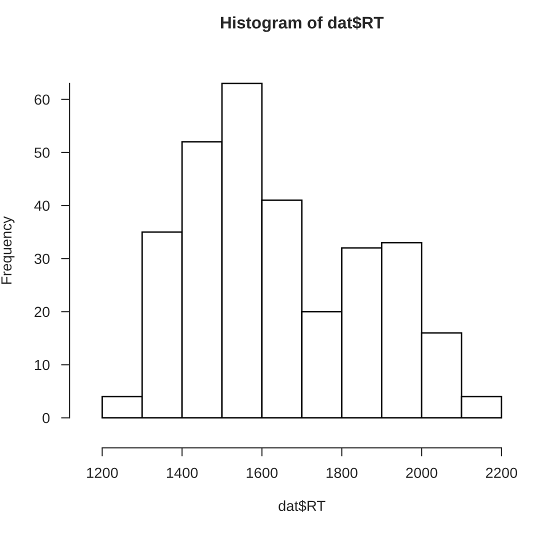 The width and height of the screenshot is (539, 539). What do you see at coordinates (262, 473) in the screenshot?
I see `x-tick-label: 1600` at bounding box center [262, 473].